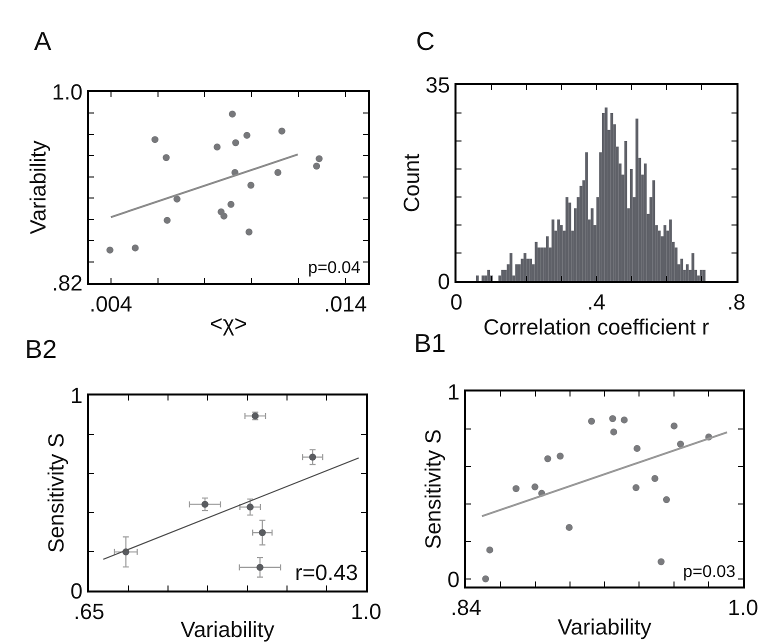  Describe the element at coordinates (334, 267) in the screenshot. I see `annotation: p=0.04` at that location.